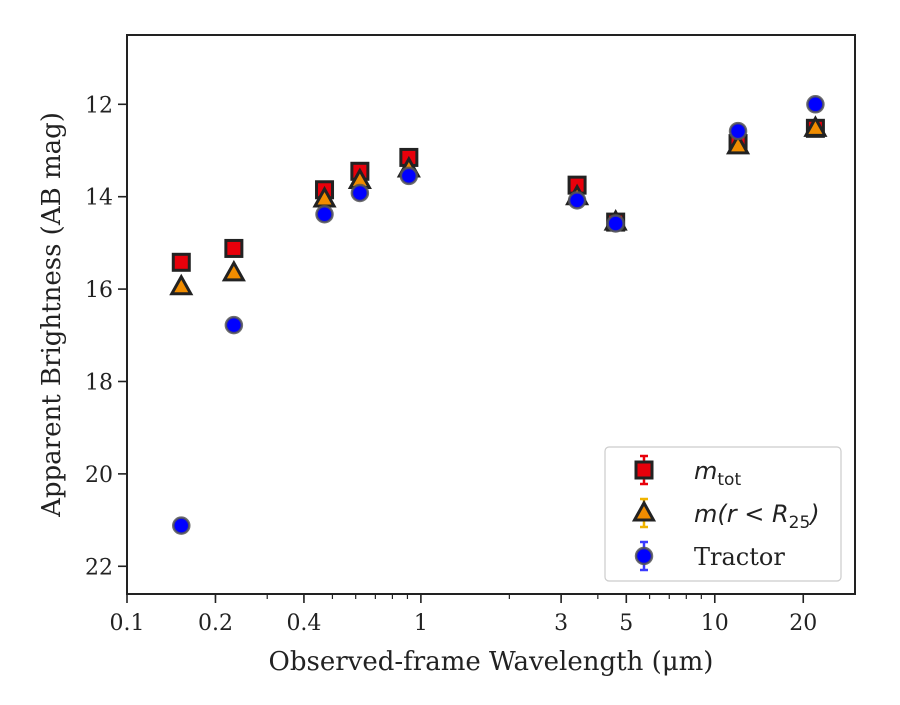 This screenshot has width=900, height=705. I want to click on x-axis-label: Observed-frame Wavelength (μm), so click(491, 662).